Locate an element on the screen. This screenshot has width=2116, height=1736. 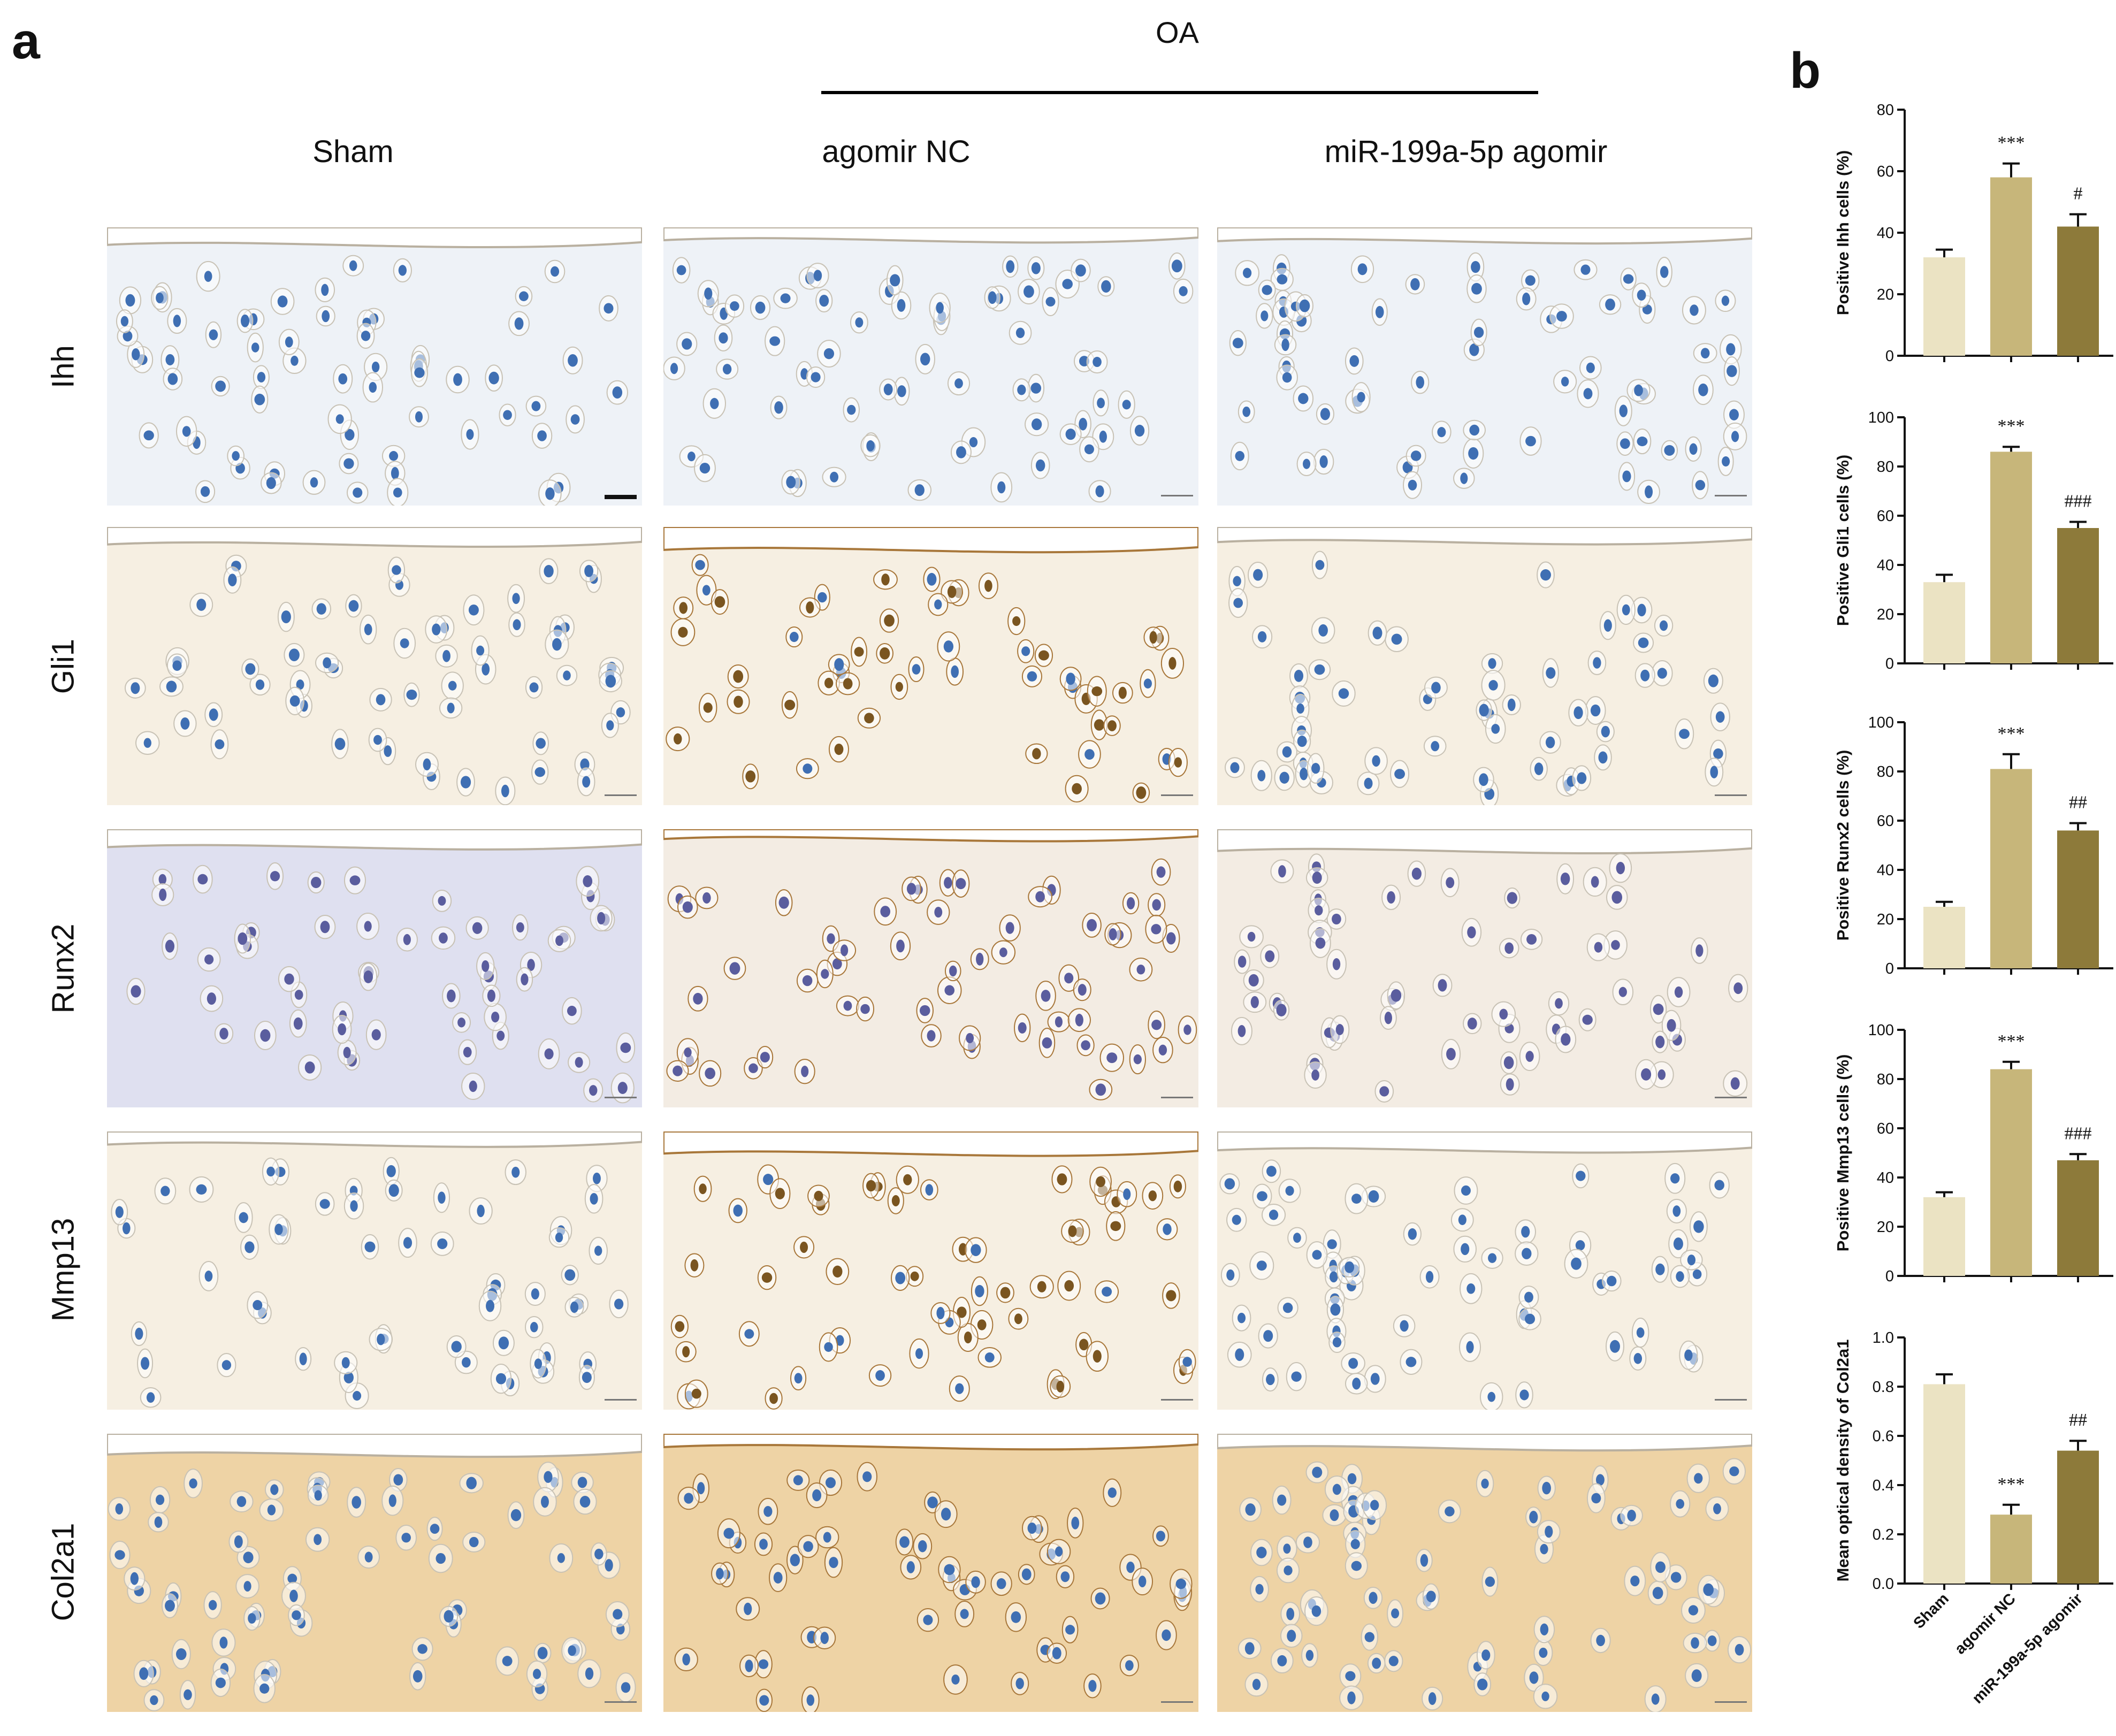
y-tick-label: 100 is located at coordinates (1881, 722).